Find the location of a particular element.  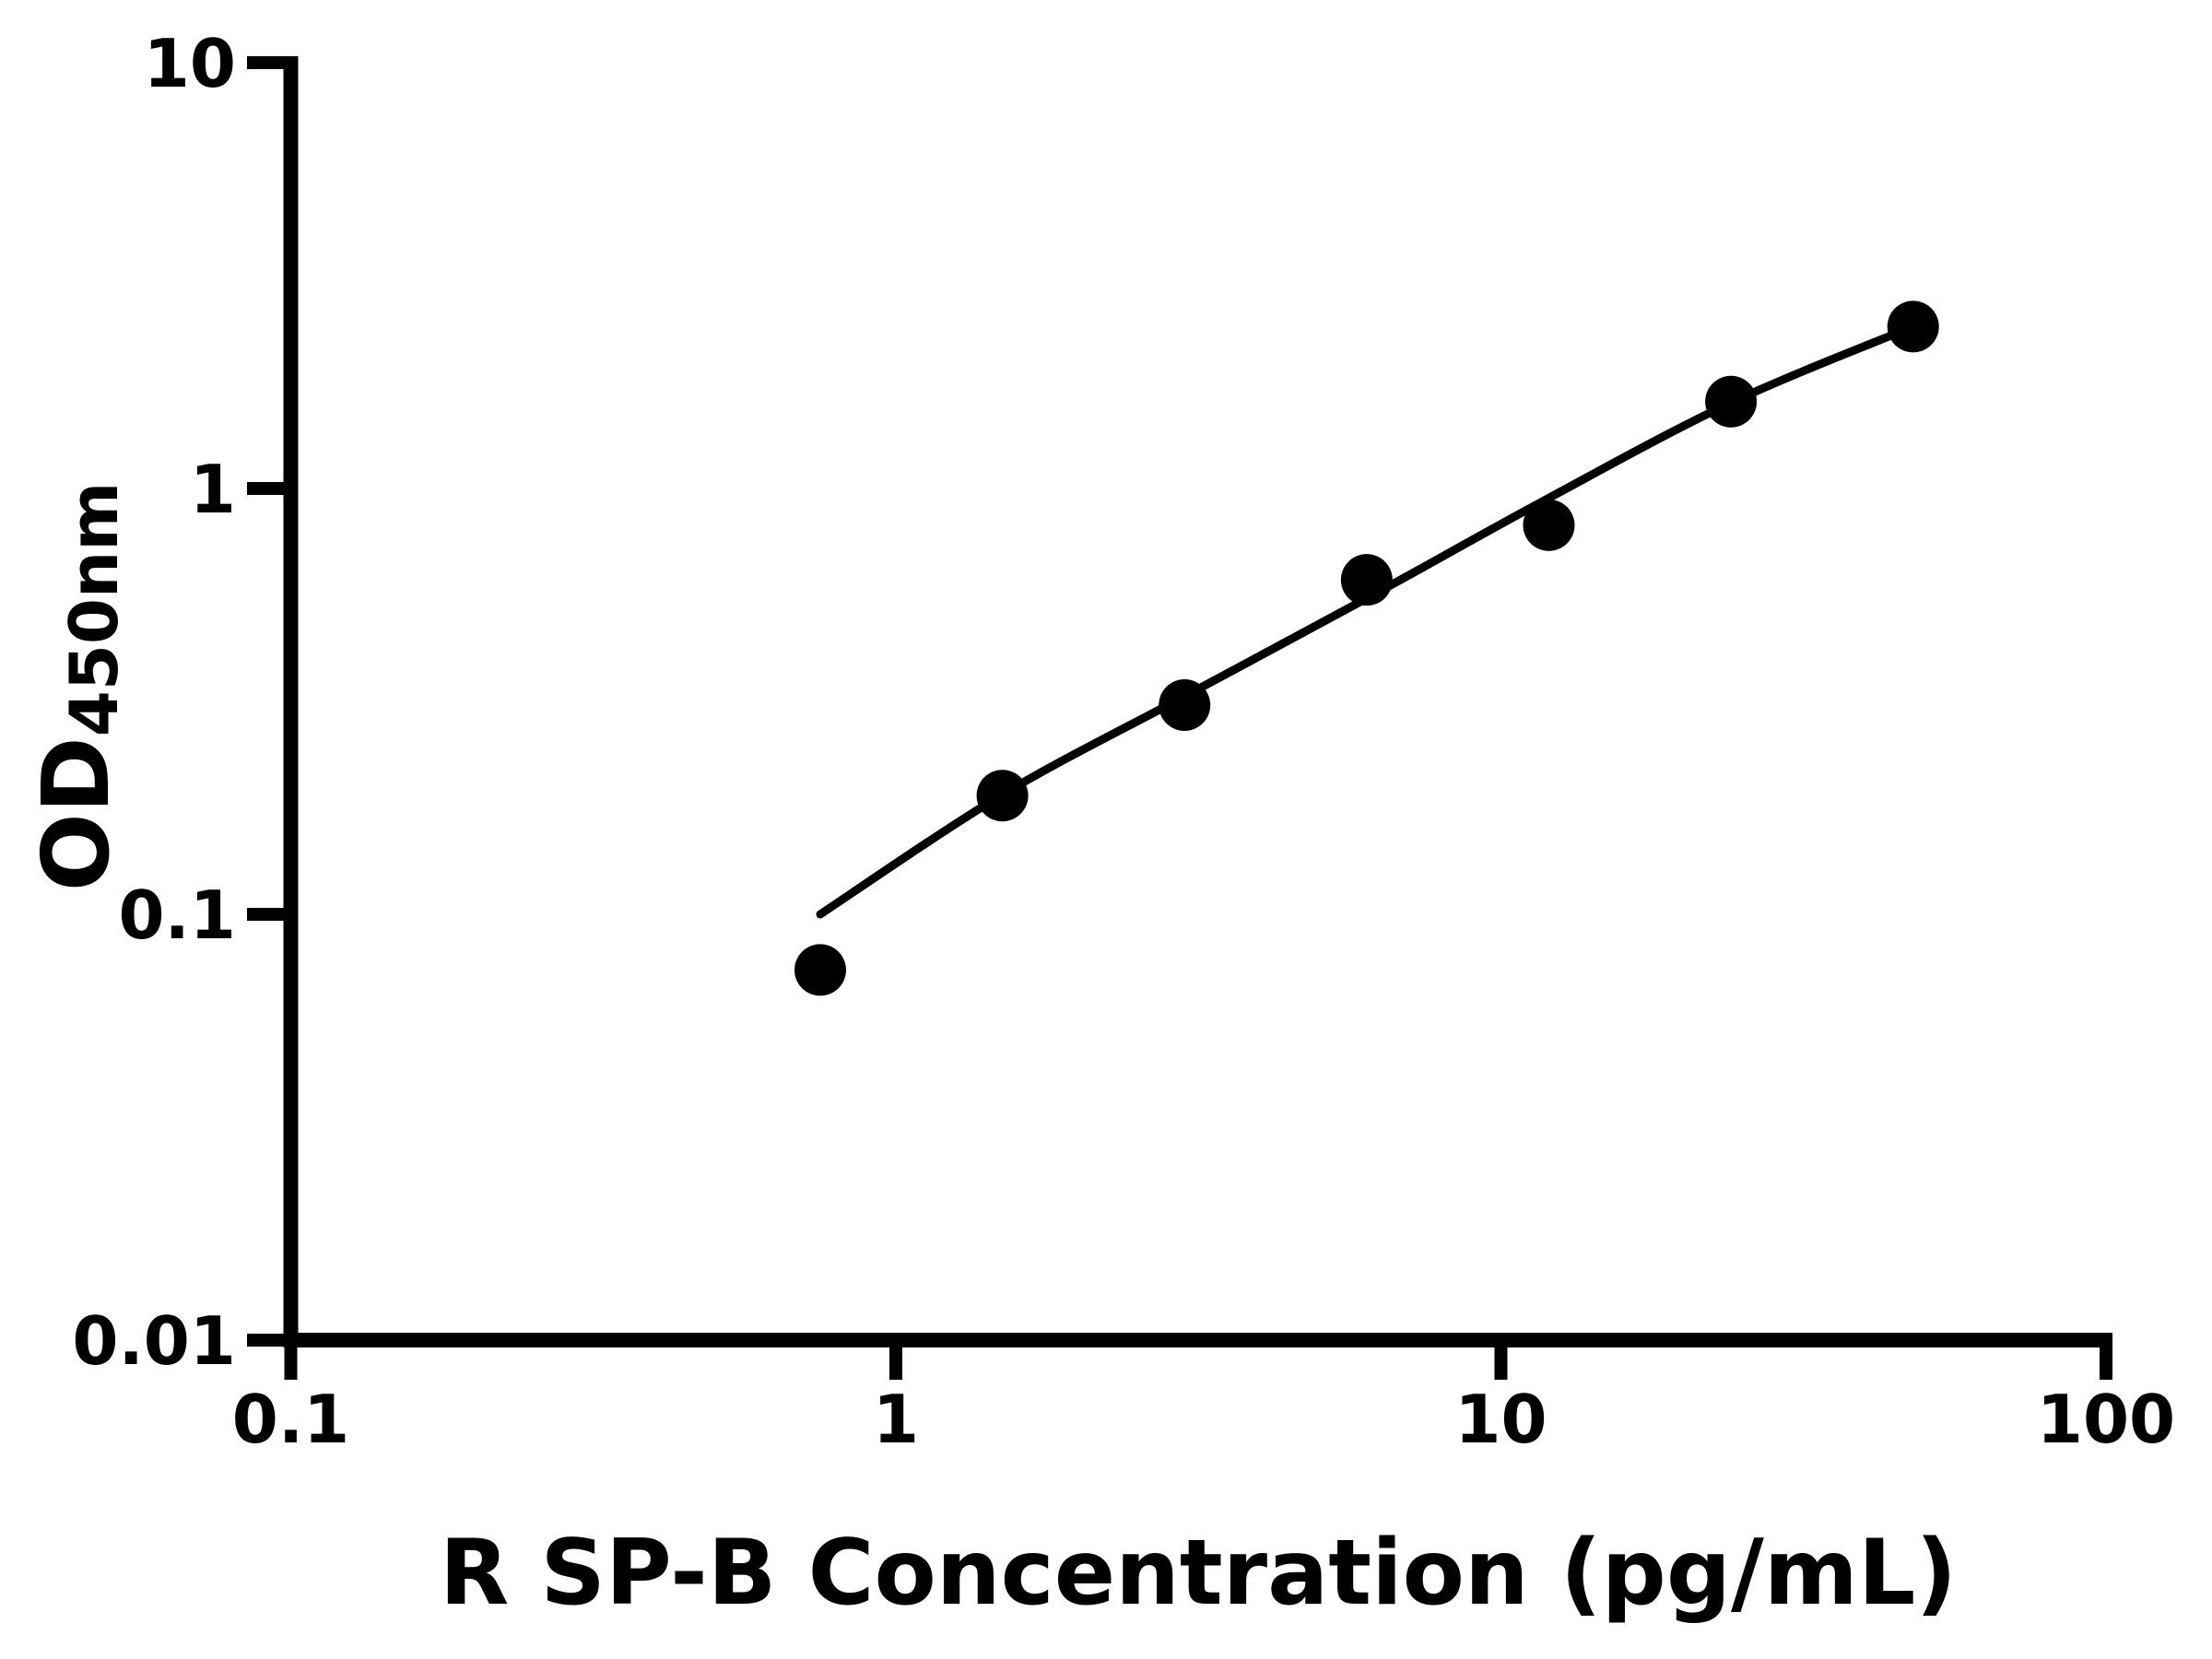

y-axis-title: OD450nm is located at coordinates (77, 687).